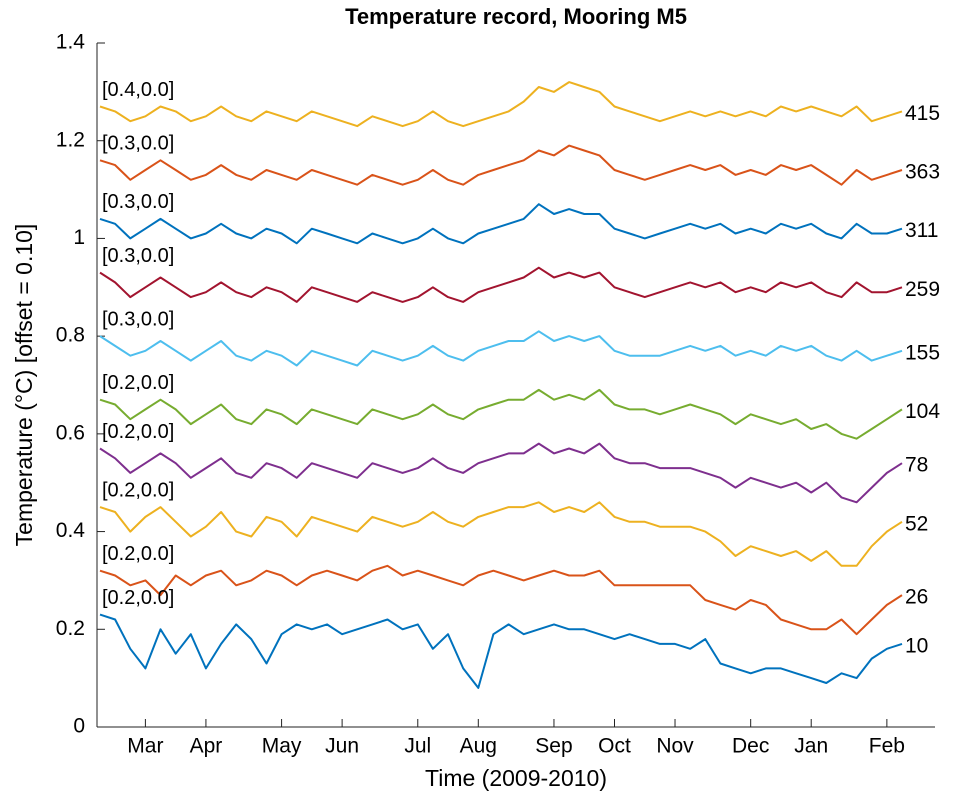  I want to click on x-tick-label: Aug, so click(478, 746).